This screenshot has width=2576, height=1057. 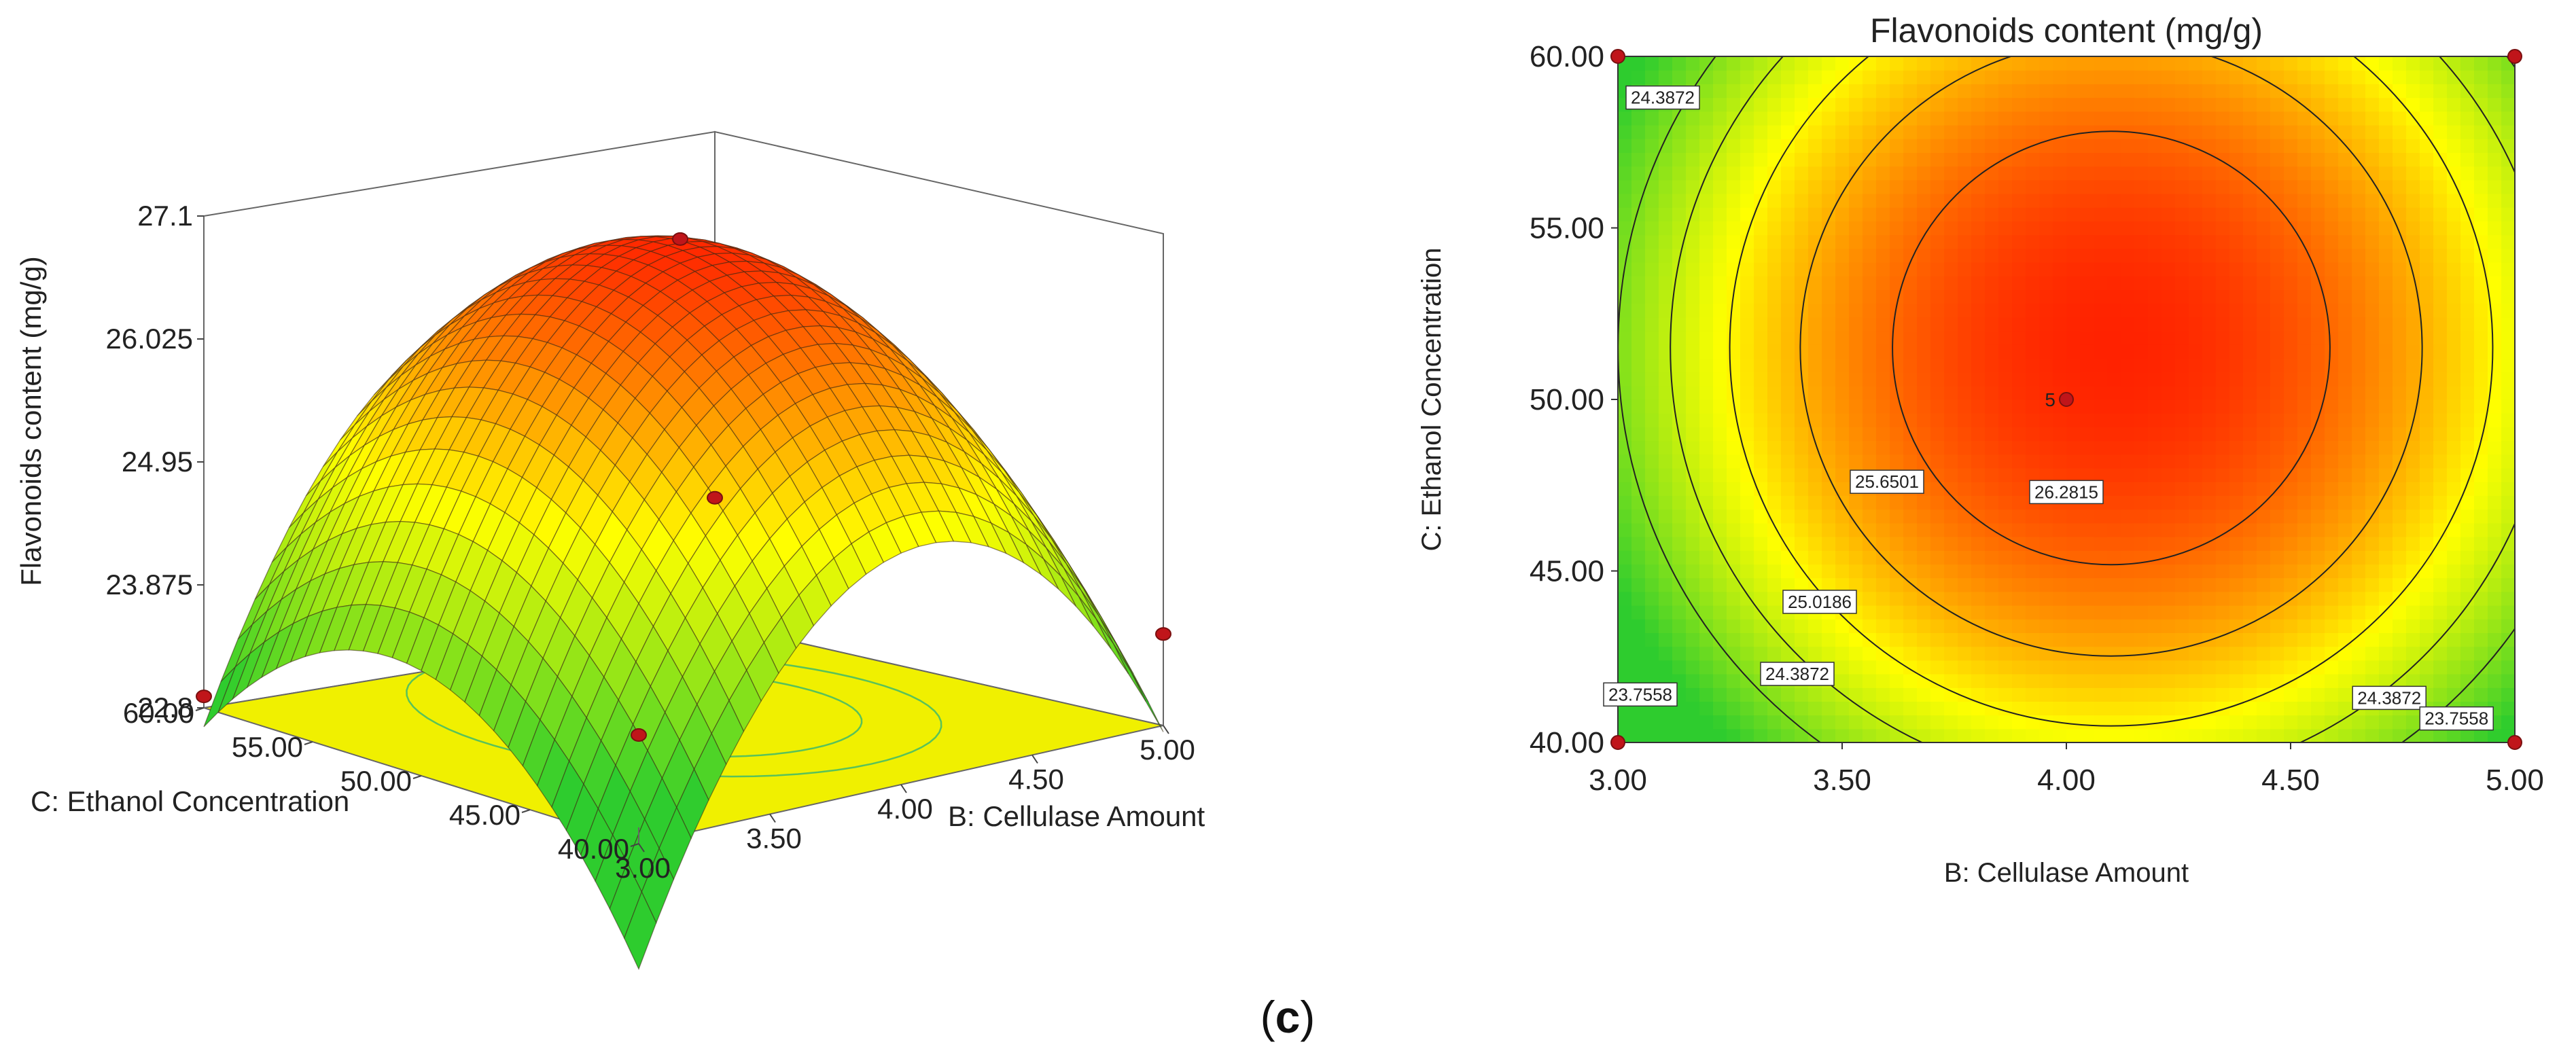 I want to click on contour-x-axis-label: B: Cellulase Amount, so click(x=2066, y=873).